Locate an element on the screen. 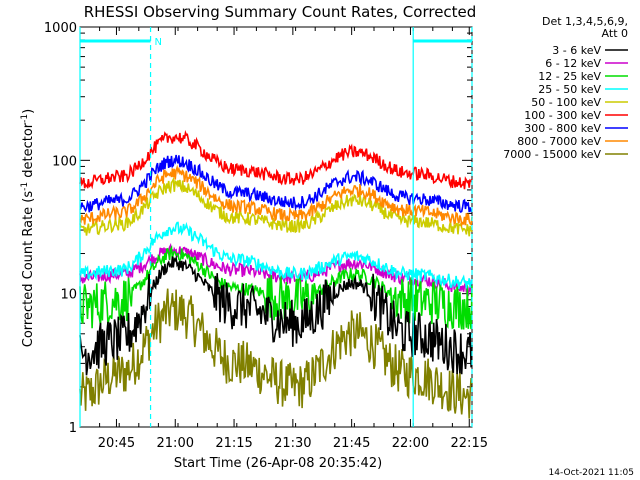 This screenshot has height=480, width=640. x-tick-label: 21:30 is located at coordinates (292, 443).